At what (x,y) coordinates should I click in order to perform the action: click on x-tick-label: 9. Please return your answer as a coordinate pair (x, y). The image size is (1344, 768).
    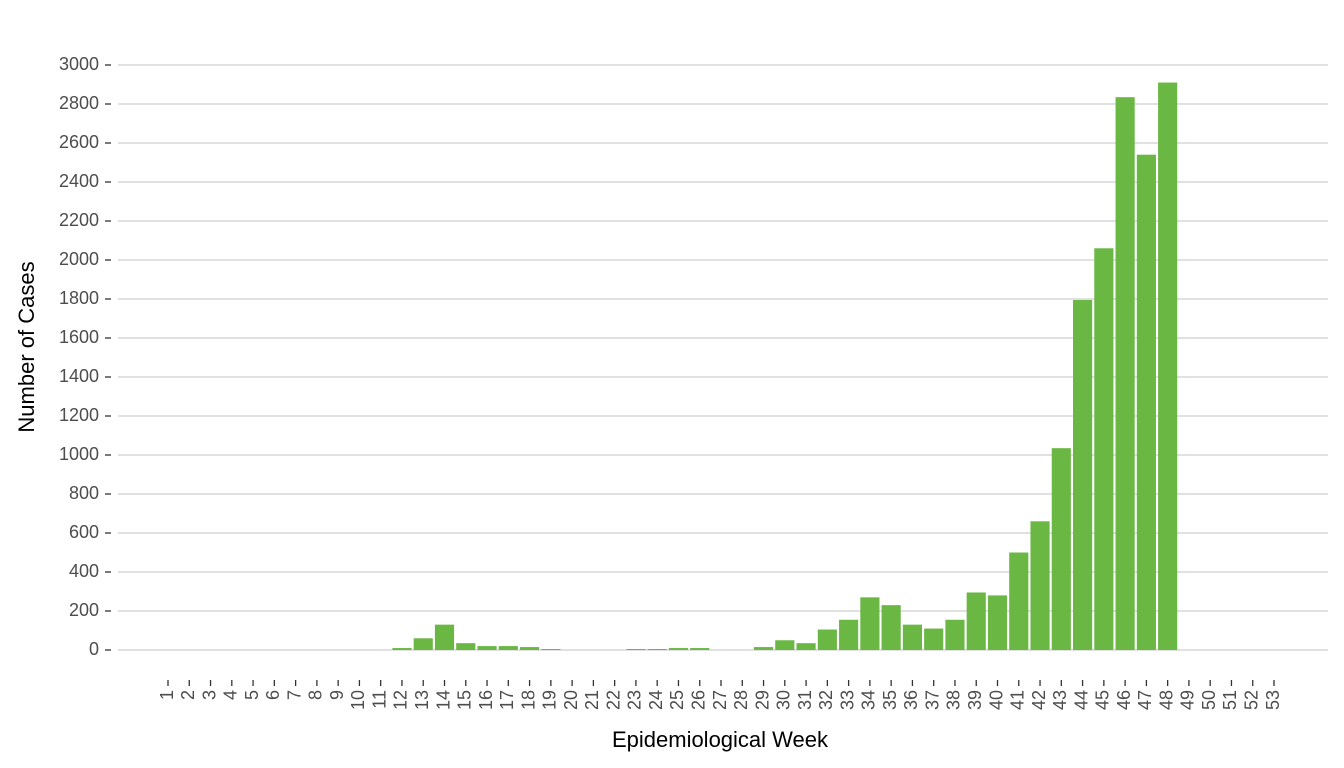
    Looking at the image, I should click on (337, 695).